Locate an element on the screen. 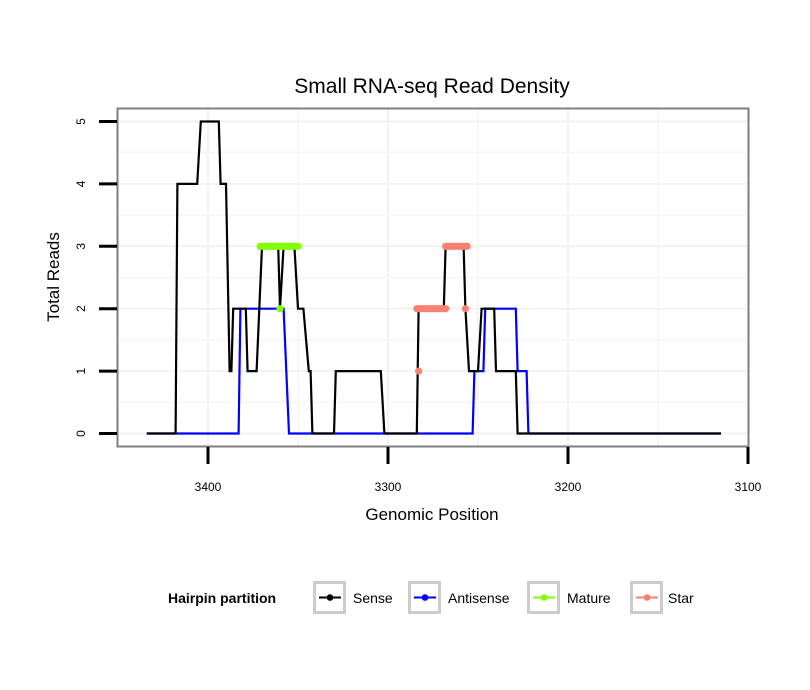  y-tick-label: 0 is located at coordinates (81, 433).